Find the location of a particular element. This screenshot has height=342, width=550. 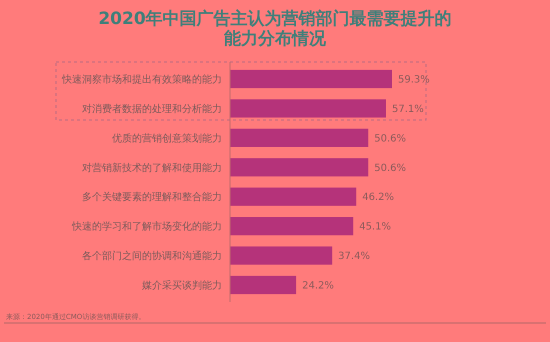

data-label: 46.2% is located at coordinates (378, 198).